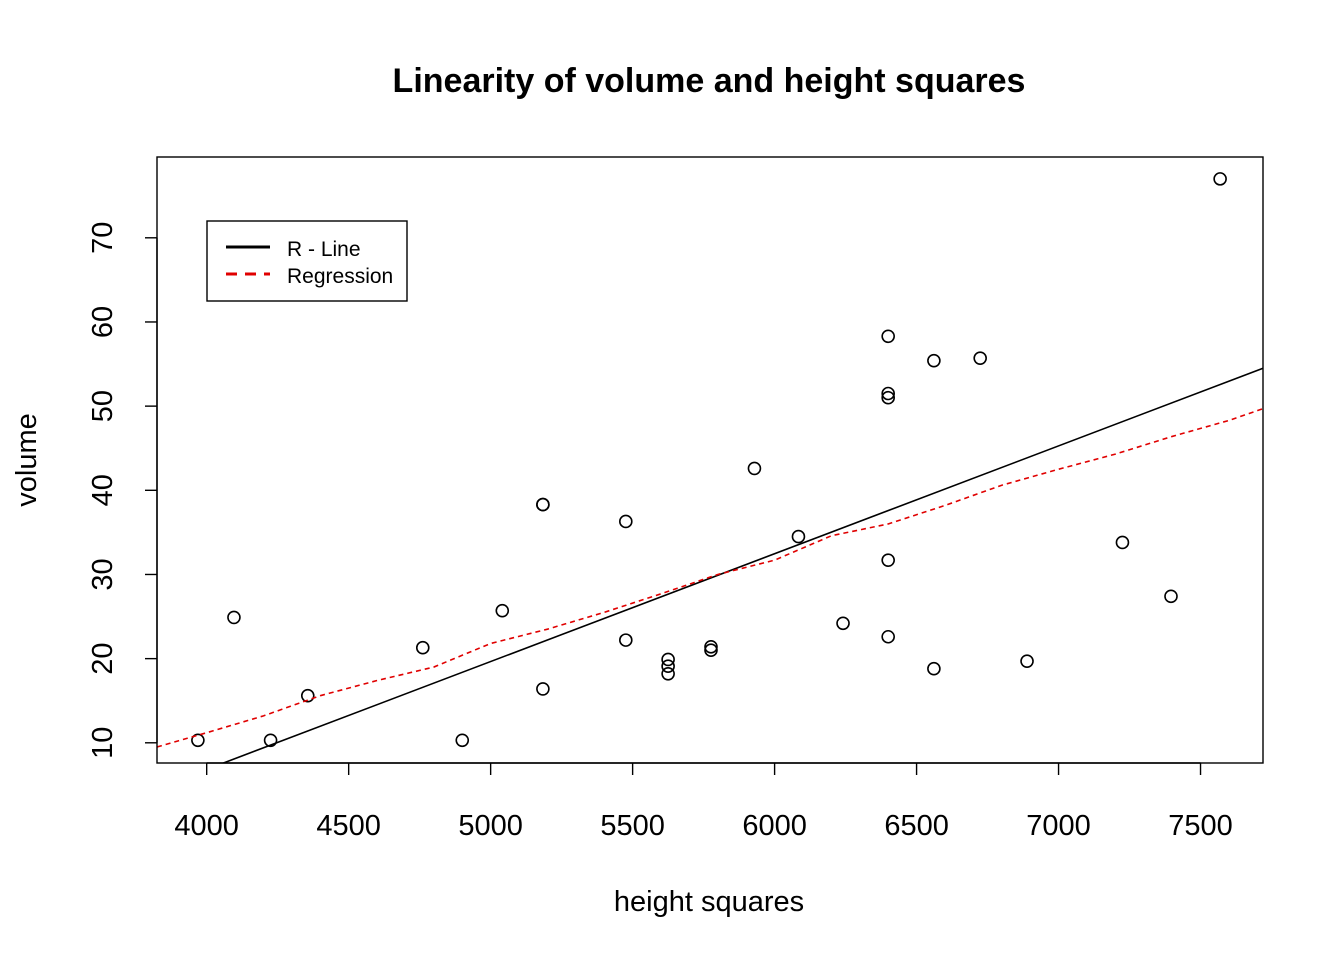 The image size is (1344, 960). What do you see at coordinates (103, 574) in the screenshot?
I see `y-tick-label: 30` at bounding box center [103, 574].